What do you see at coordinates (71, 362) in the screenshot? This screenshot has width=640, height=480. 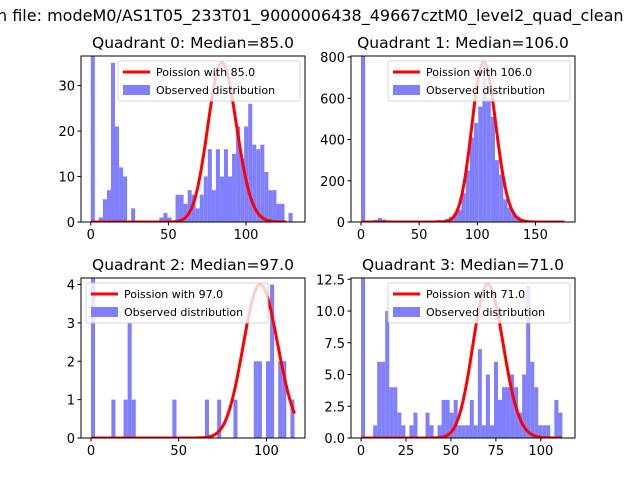 I see `y-tick-label: 2` at bounding box center [71, 362].